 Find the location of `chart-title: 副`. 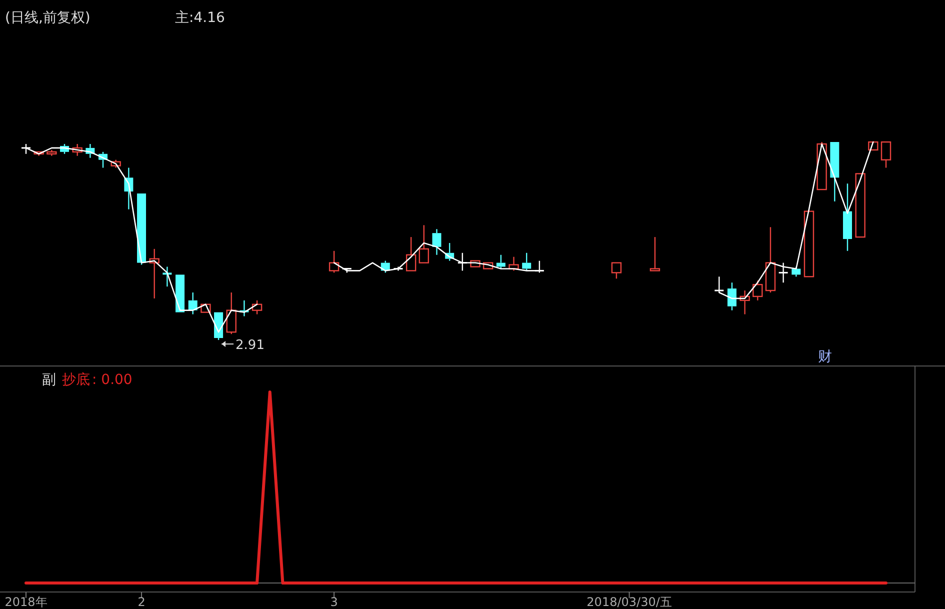

chart-title: 副 is located at coordinates (49, 380).